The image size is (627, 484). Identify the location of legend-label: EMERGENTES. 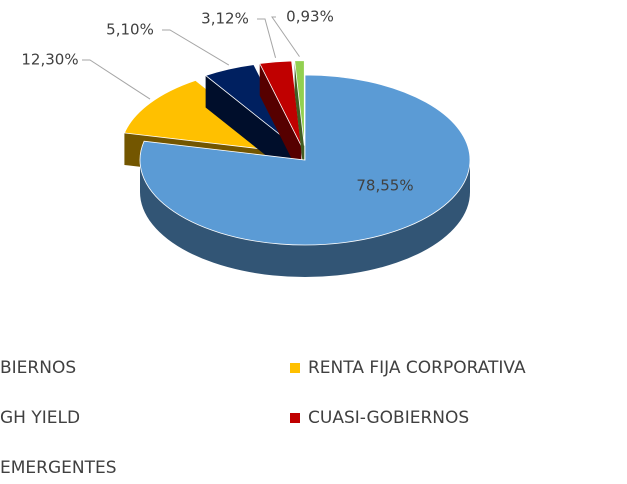
(58, 468).